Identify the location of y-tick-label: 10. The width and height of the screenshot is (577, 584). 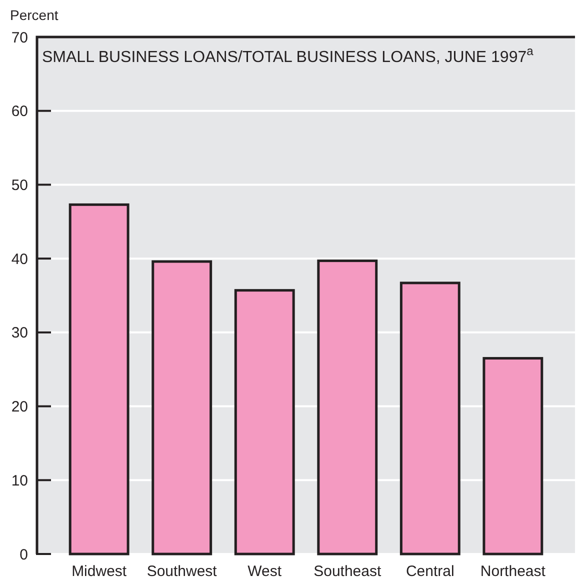
(19, 481).